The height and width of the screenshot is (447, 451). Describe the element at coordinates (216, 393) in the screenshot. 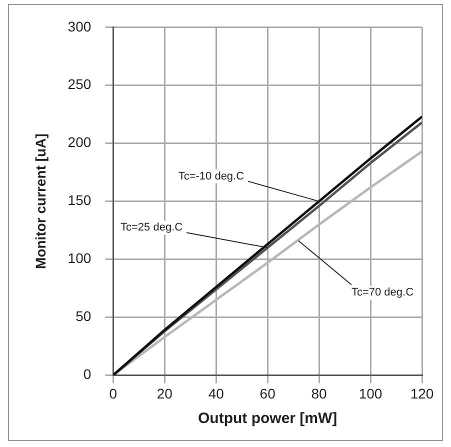

I see `x-tick-label: 40` at that location.